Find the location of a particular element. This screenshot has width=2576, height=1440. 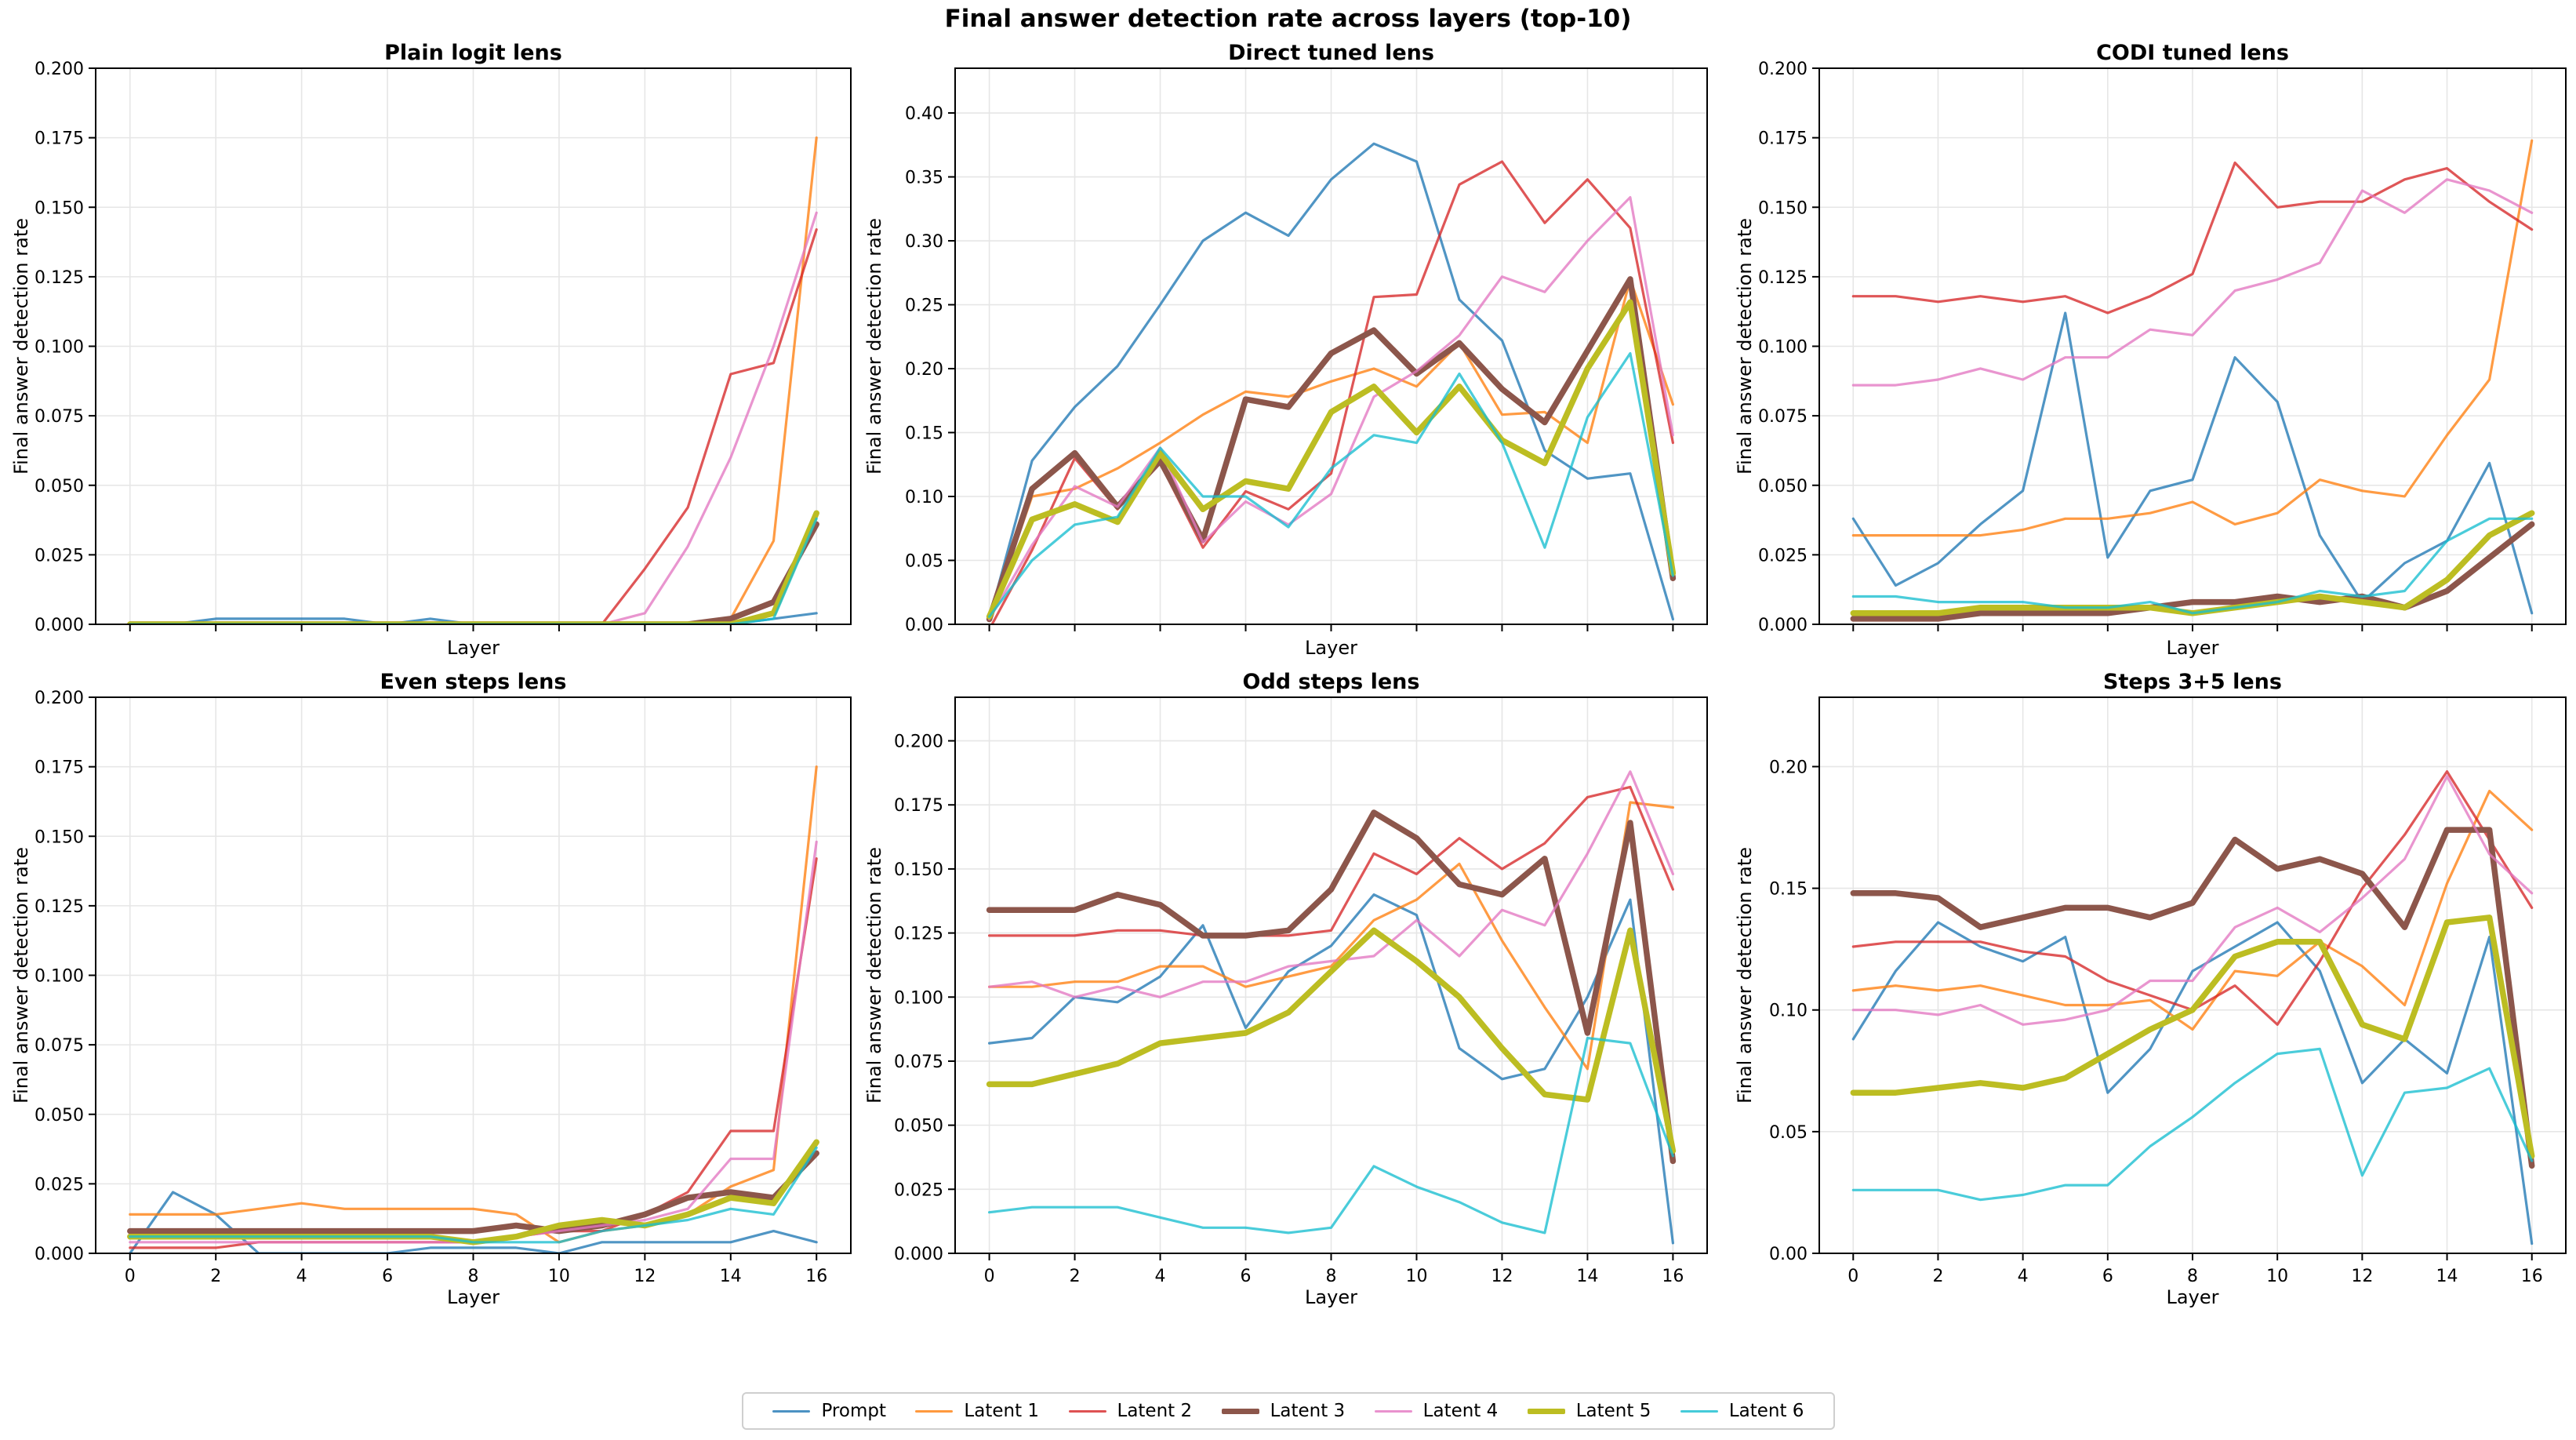

panel-title: Odd steps lens is located at coordinates (1331, 682).